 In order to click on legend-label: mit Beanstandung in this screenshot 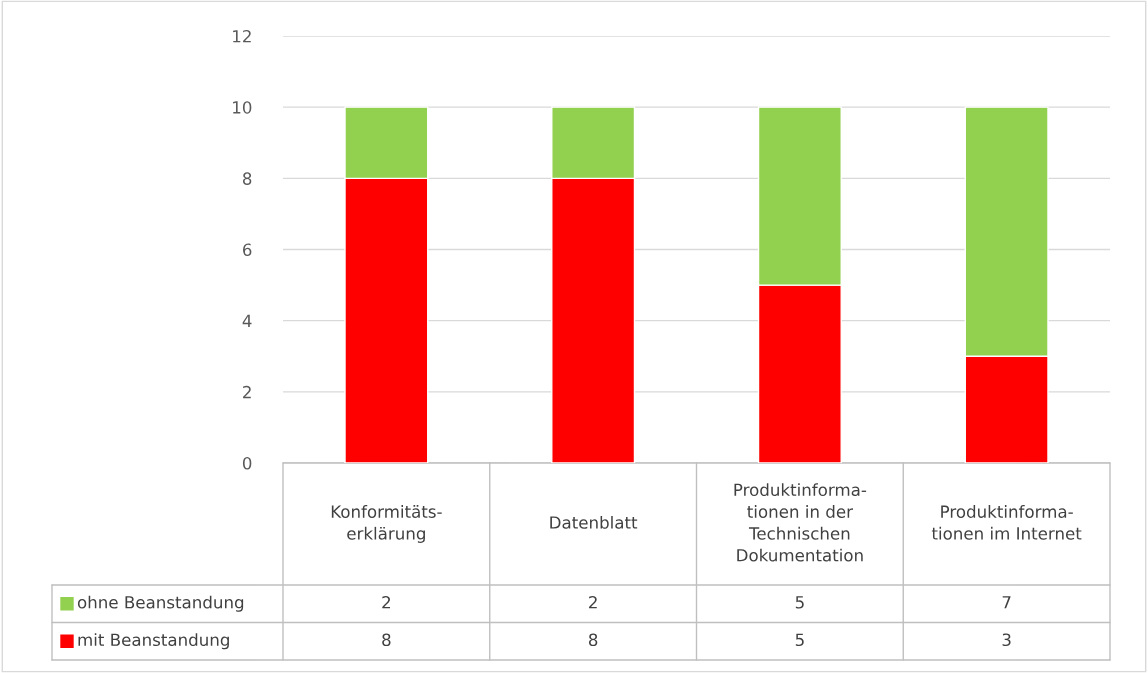, I will do `click(153, 641)`.